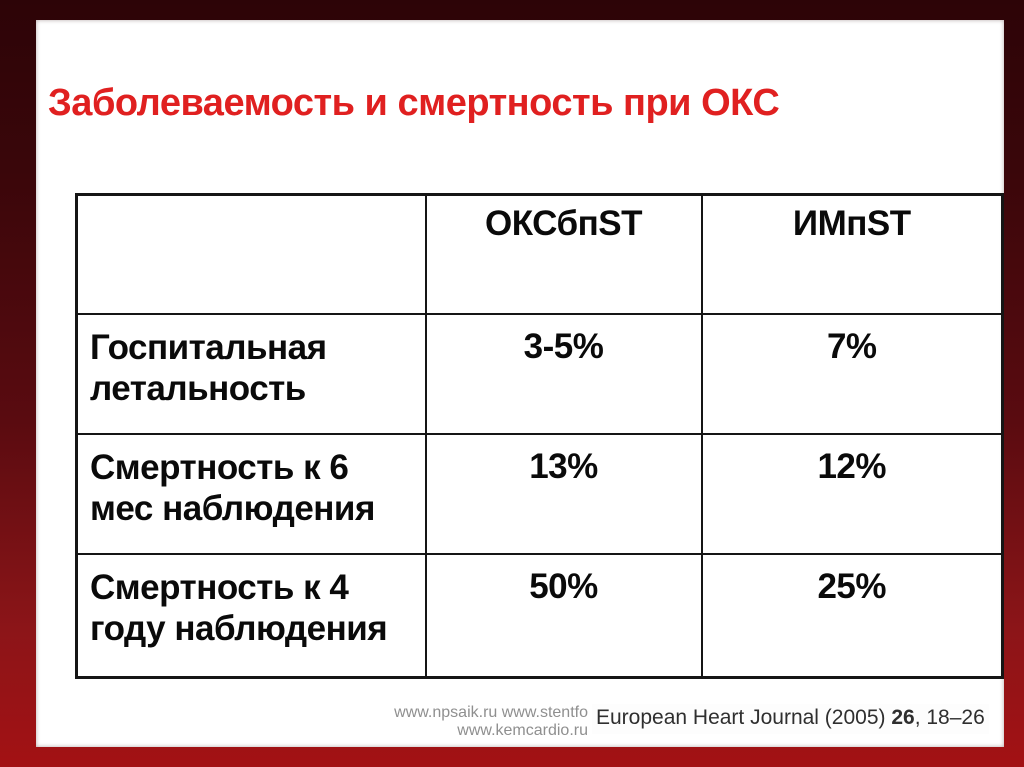 The height and width of the screenshot is (767, 1024). I want to click on citation-pages: , 18–26, so click(949, 717).